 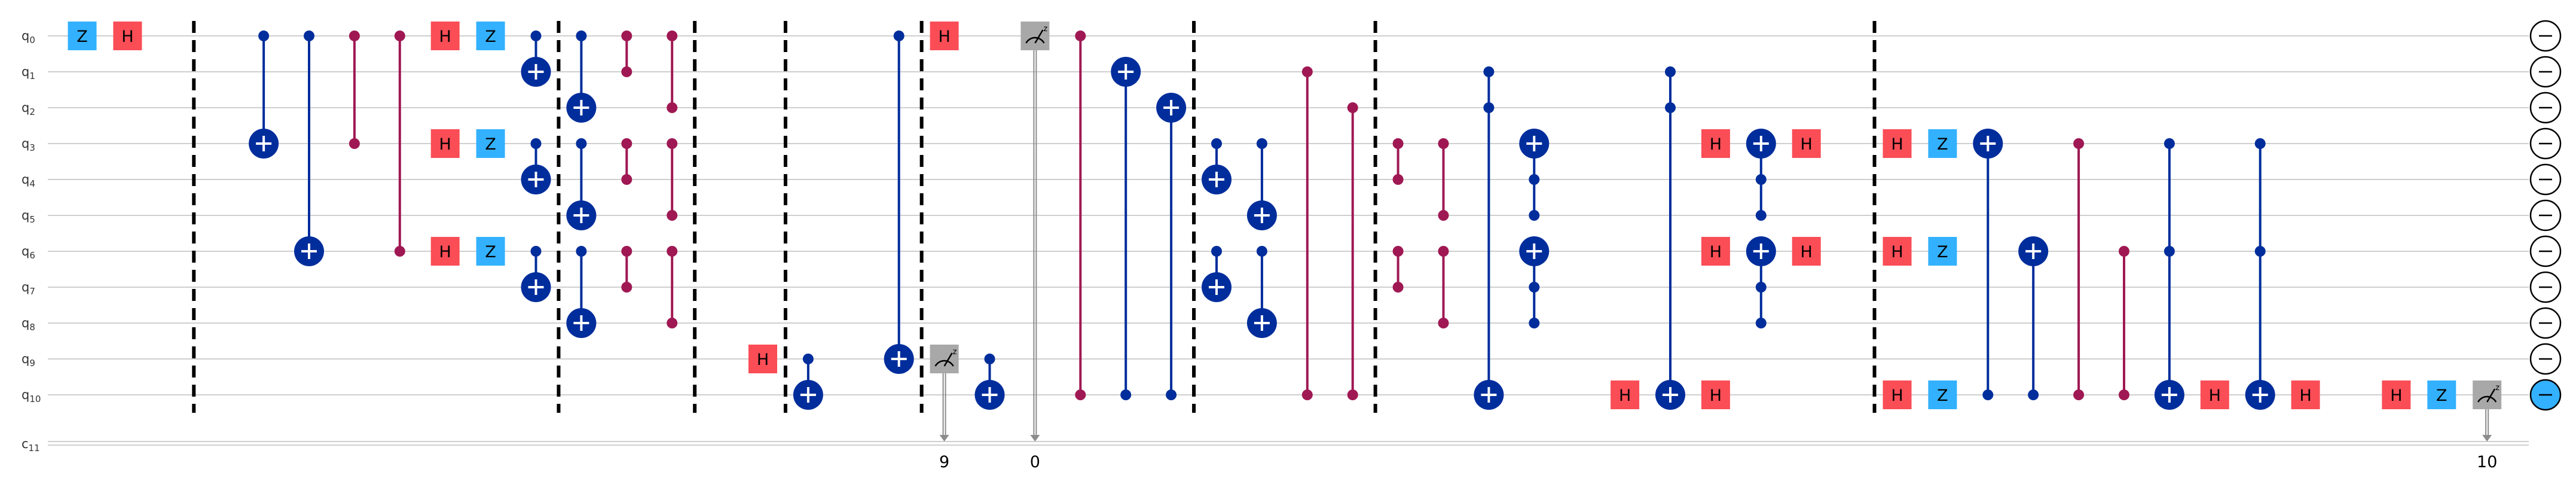 I want to click on qubit-label: q1, so click(x=29, y=73).